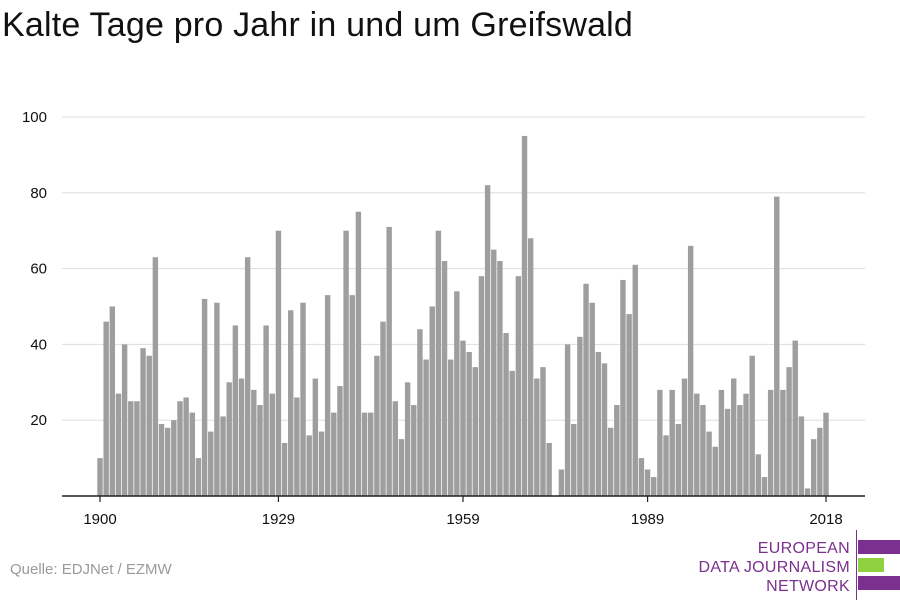  What do you see at coordinates (617, 450) in the screenshot?
I see `bar-1984` at bounding box center [617, 450].